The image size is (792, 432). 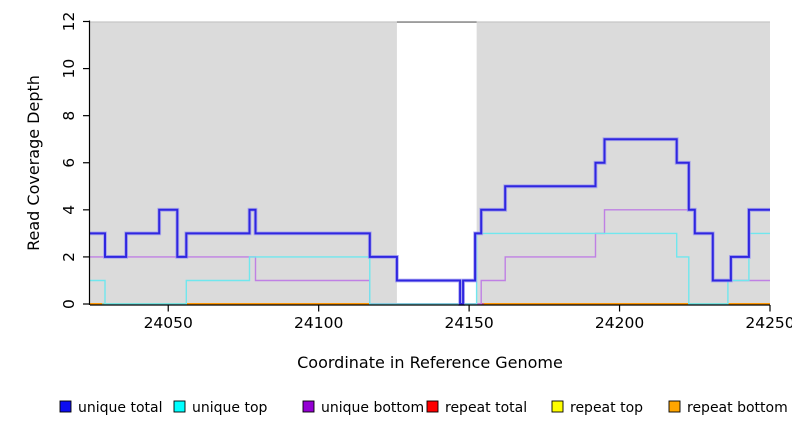 What do you see at coordinates (120, 408) in the screenshot?
I see `legend-label-unique-total: unique total` at bounding box center [120, 408].